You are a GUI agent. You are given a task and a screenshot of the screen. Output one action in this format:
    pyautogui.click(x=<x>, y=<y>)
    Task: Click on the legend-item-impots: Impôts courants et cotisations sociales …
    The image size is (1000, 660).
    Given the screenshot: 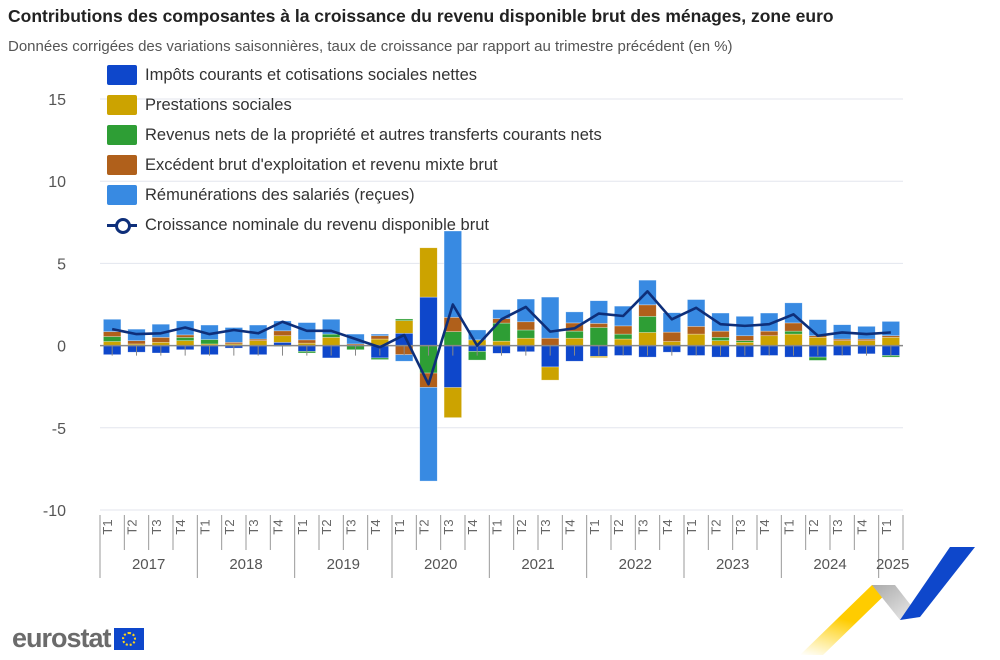 What is the action you would take?
    pyautogui.click(x=354, y=75)
    